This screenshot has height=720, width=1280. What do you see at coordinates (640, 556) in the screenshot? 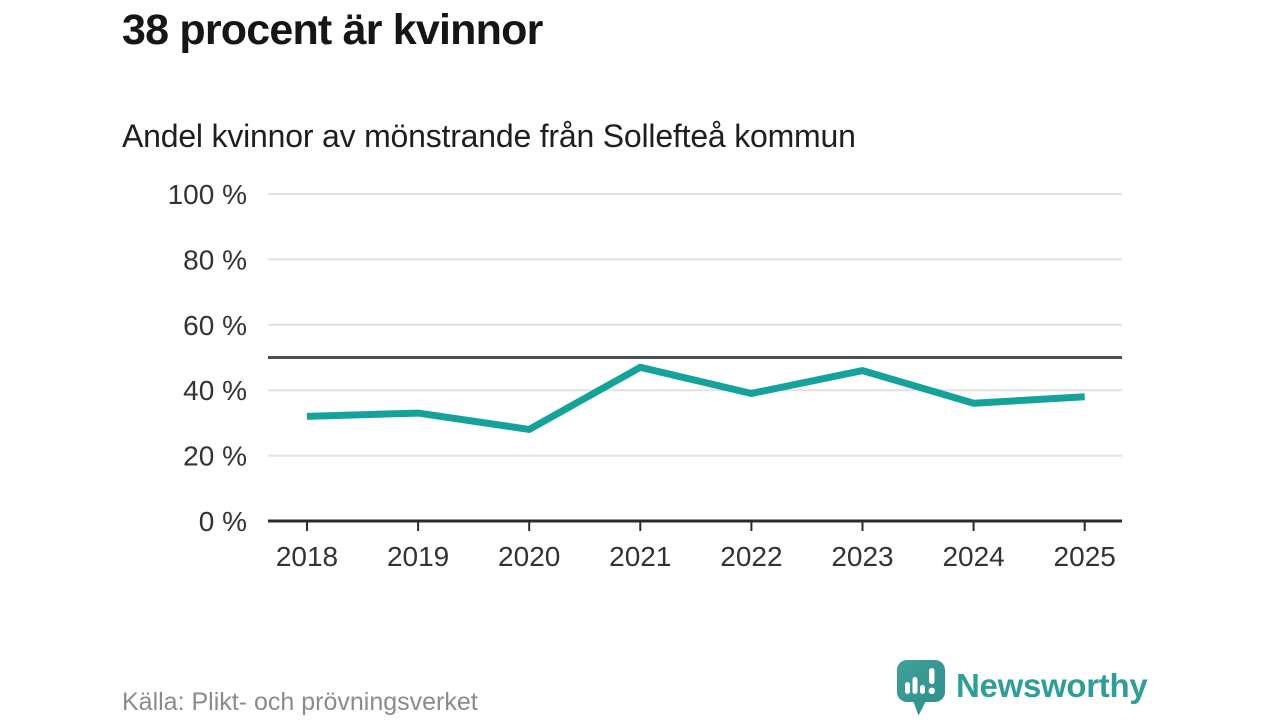
I see `x-tick-label: 2021` at bounding box center [640, 556].